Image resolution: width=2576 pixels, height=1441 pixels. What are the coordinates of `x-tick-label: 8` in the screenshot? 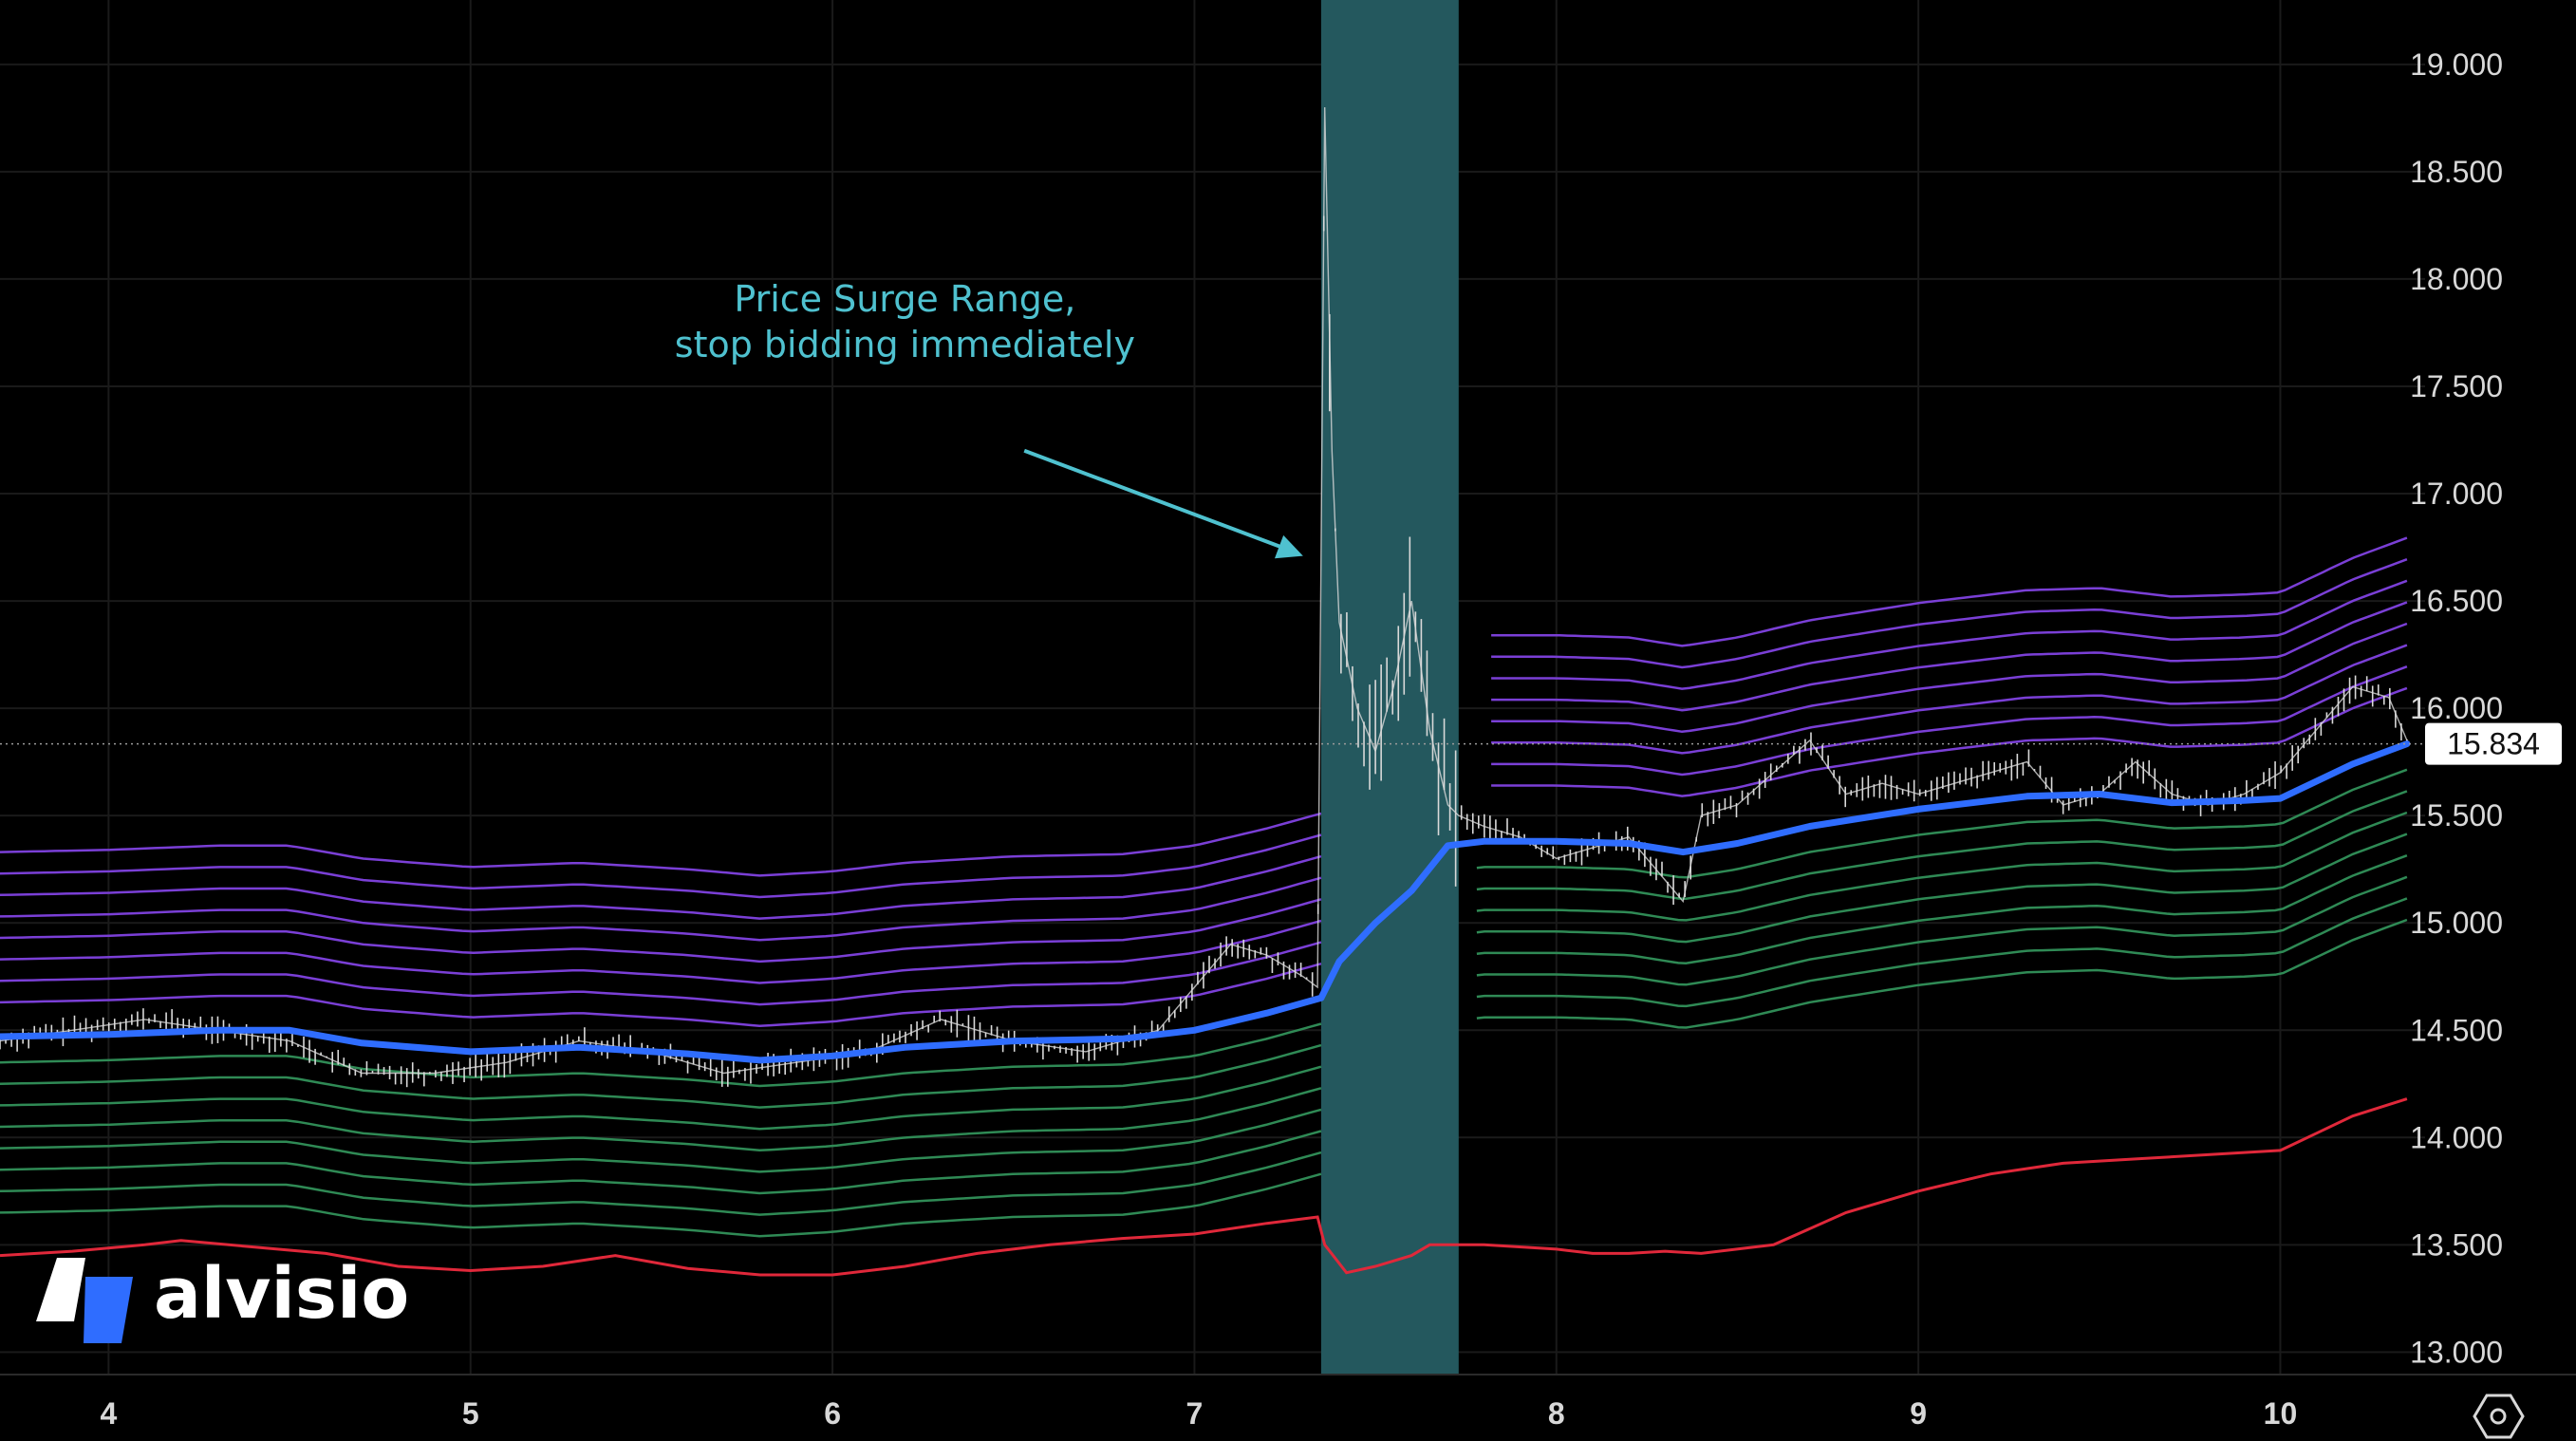 It's located at (1557, 1413).